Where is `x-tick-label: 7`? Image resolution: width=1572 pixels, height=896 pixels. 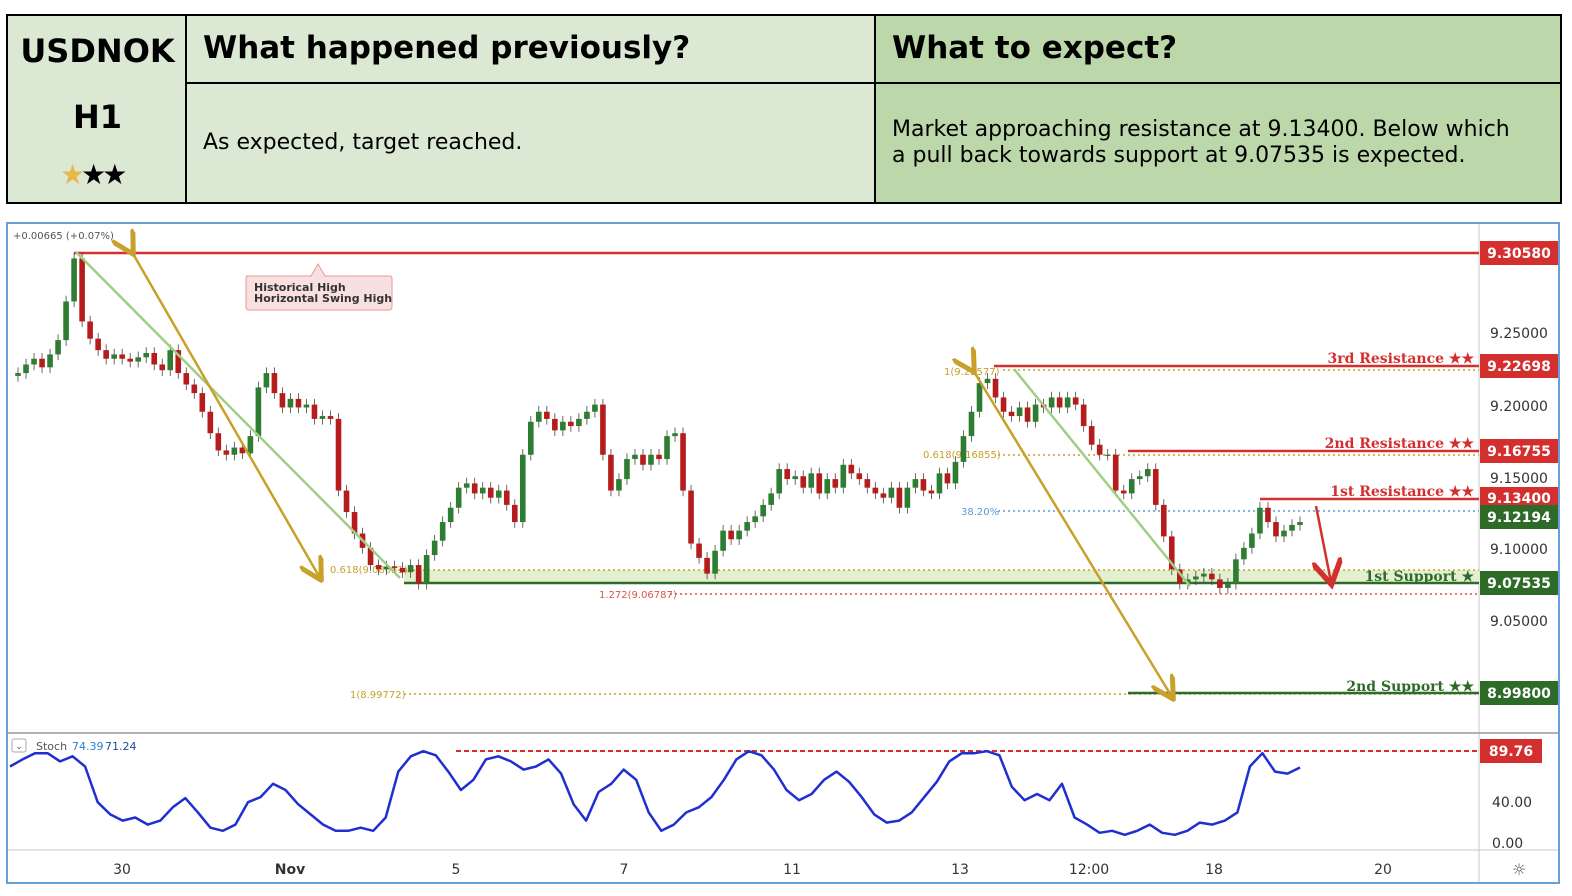
x-tick-label: 7 is located at coordinates (624, 870).